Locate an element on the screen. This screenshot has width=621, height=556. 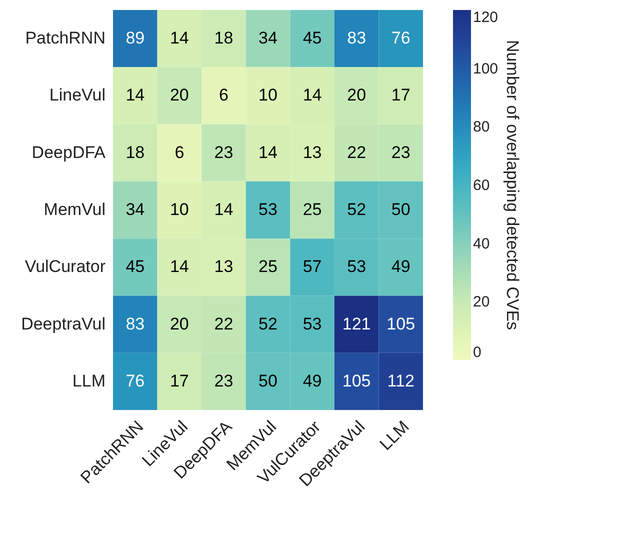
color-bar-label: 100 is located at coordinates (485, 69).